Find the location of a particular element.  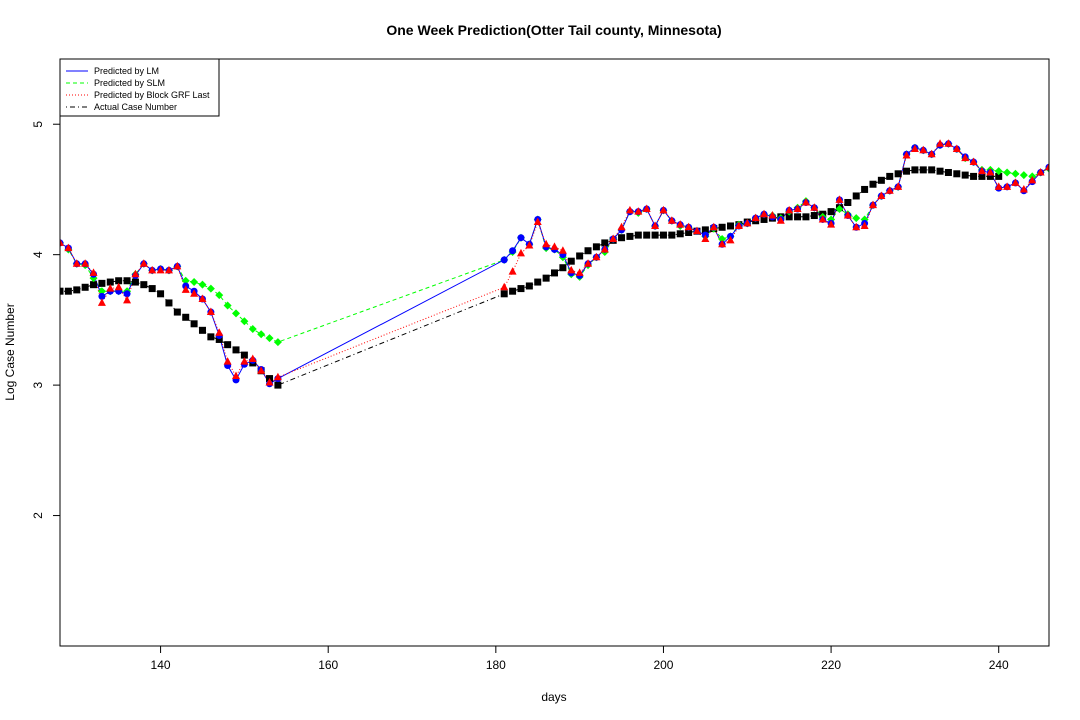

legend-label: Predicted by SLM is located at coordinates (129, 83).